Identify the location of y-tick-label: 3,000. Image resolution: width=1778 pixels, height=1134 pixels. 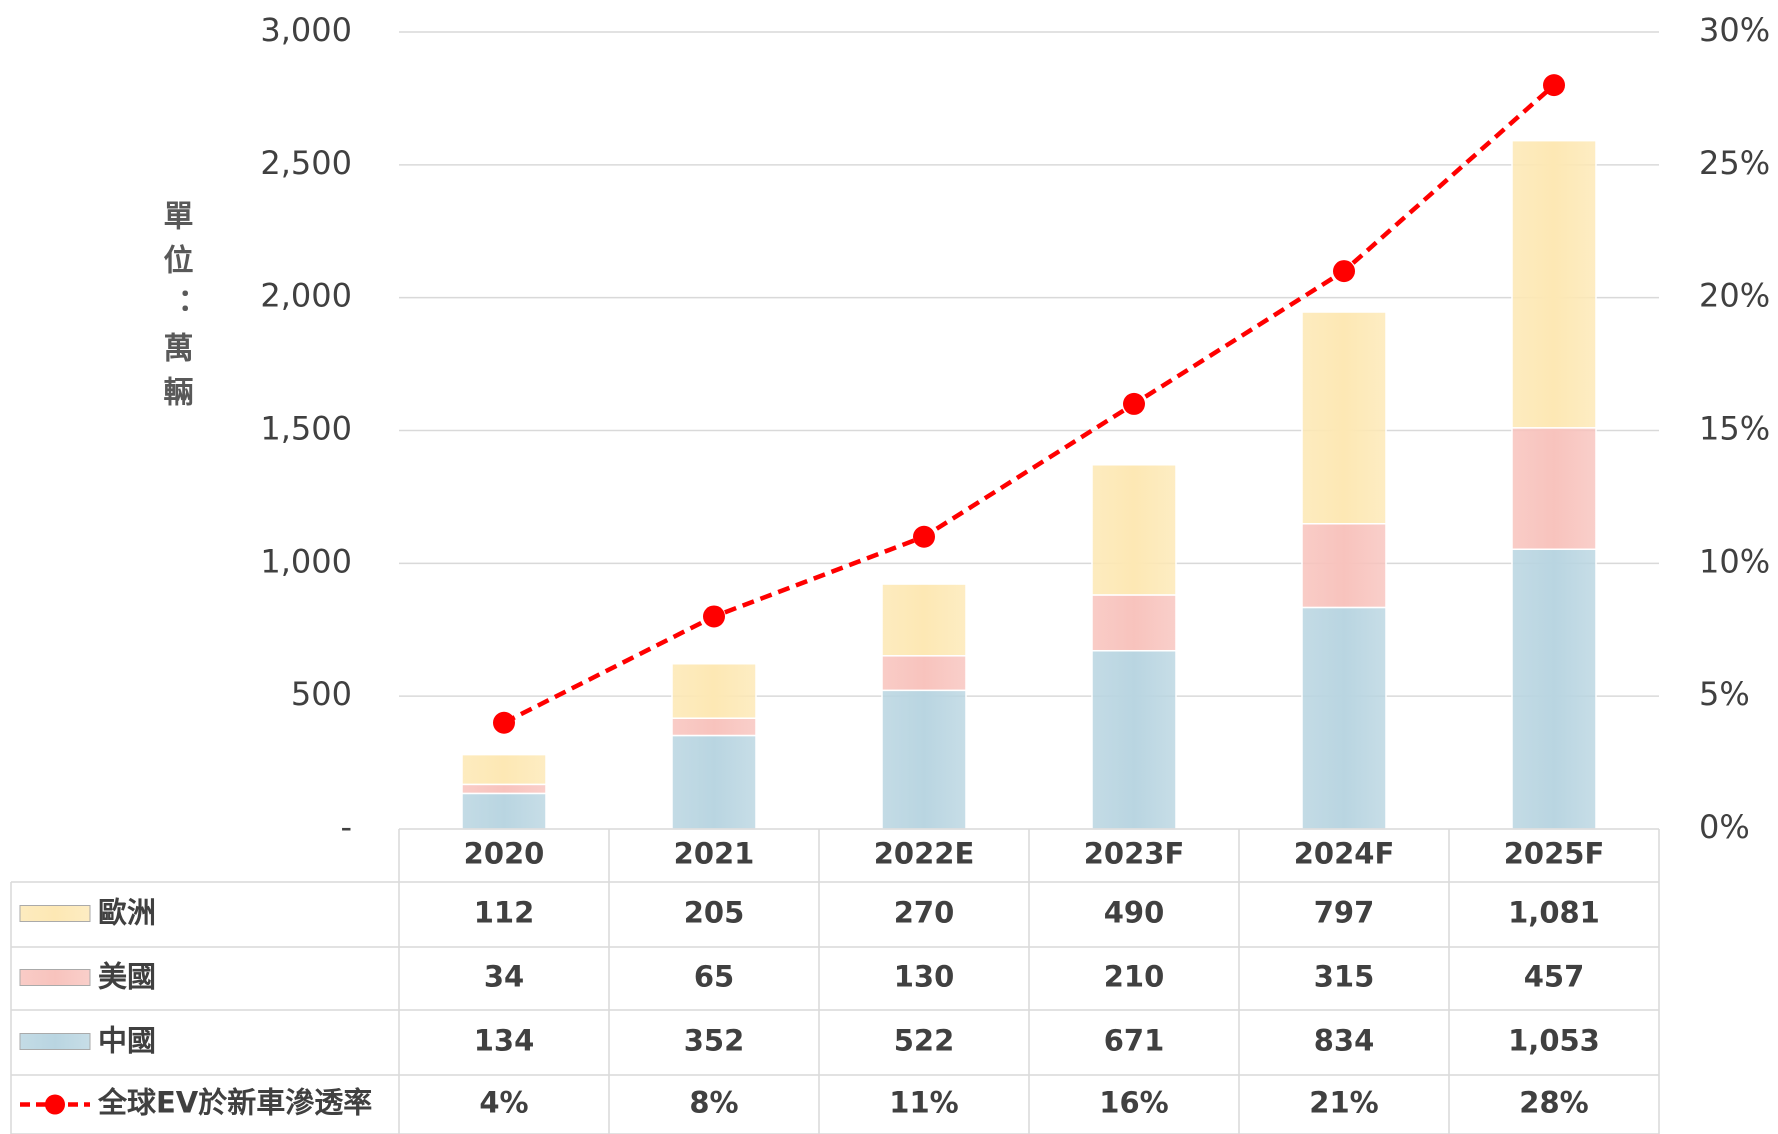
(306, 30).